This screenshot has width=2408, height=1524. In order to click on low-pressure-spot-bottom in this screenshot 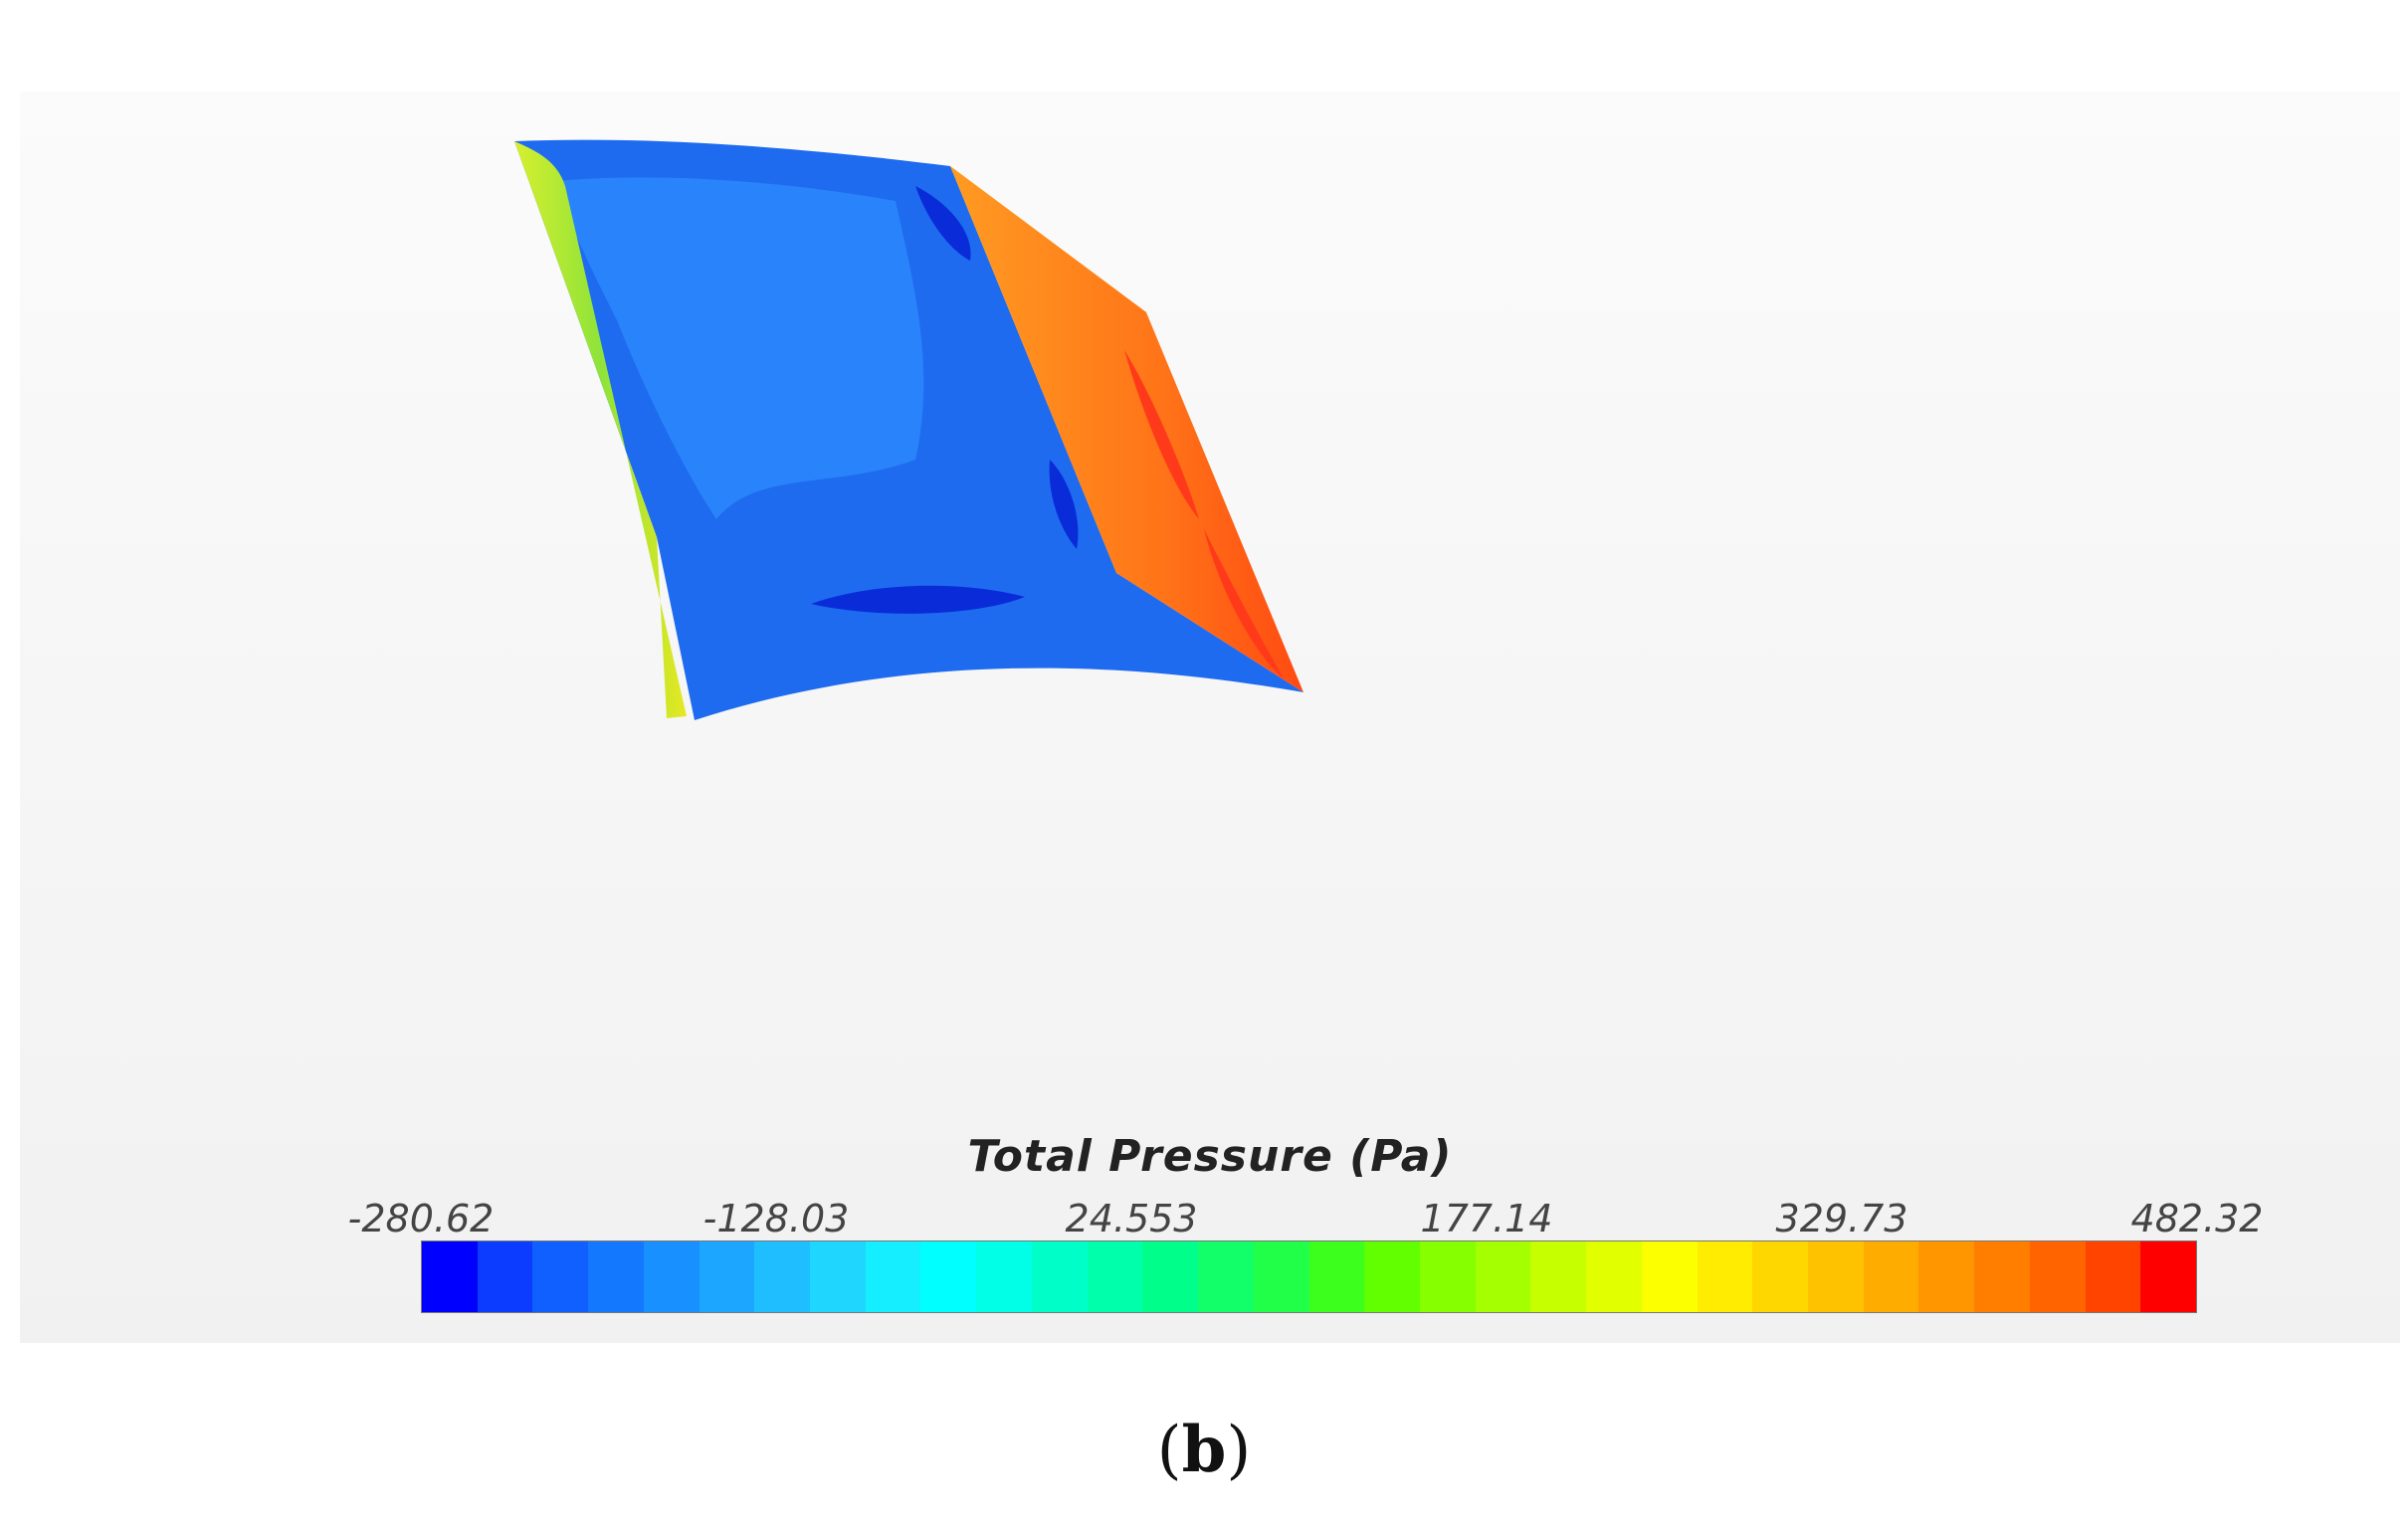, I will do `click(918, 599)`.